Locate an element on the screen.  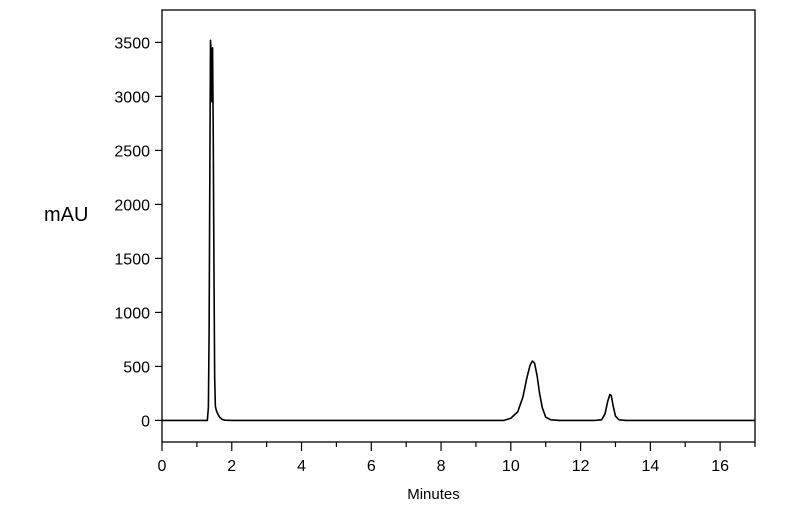
x-tick-label: 8 is located at coordinates (441, 466).